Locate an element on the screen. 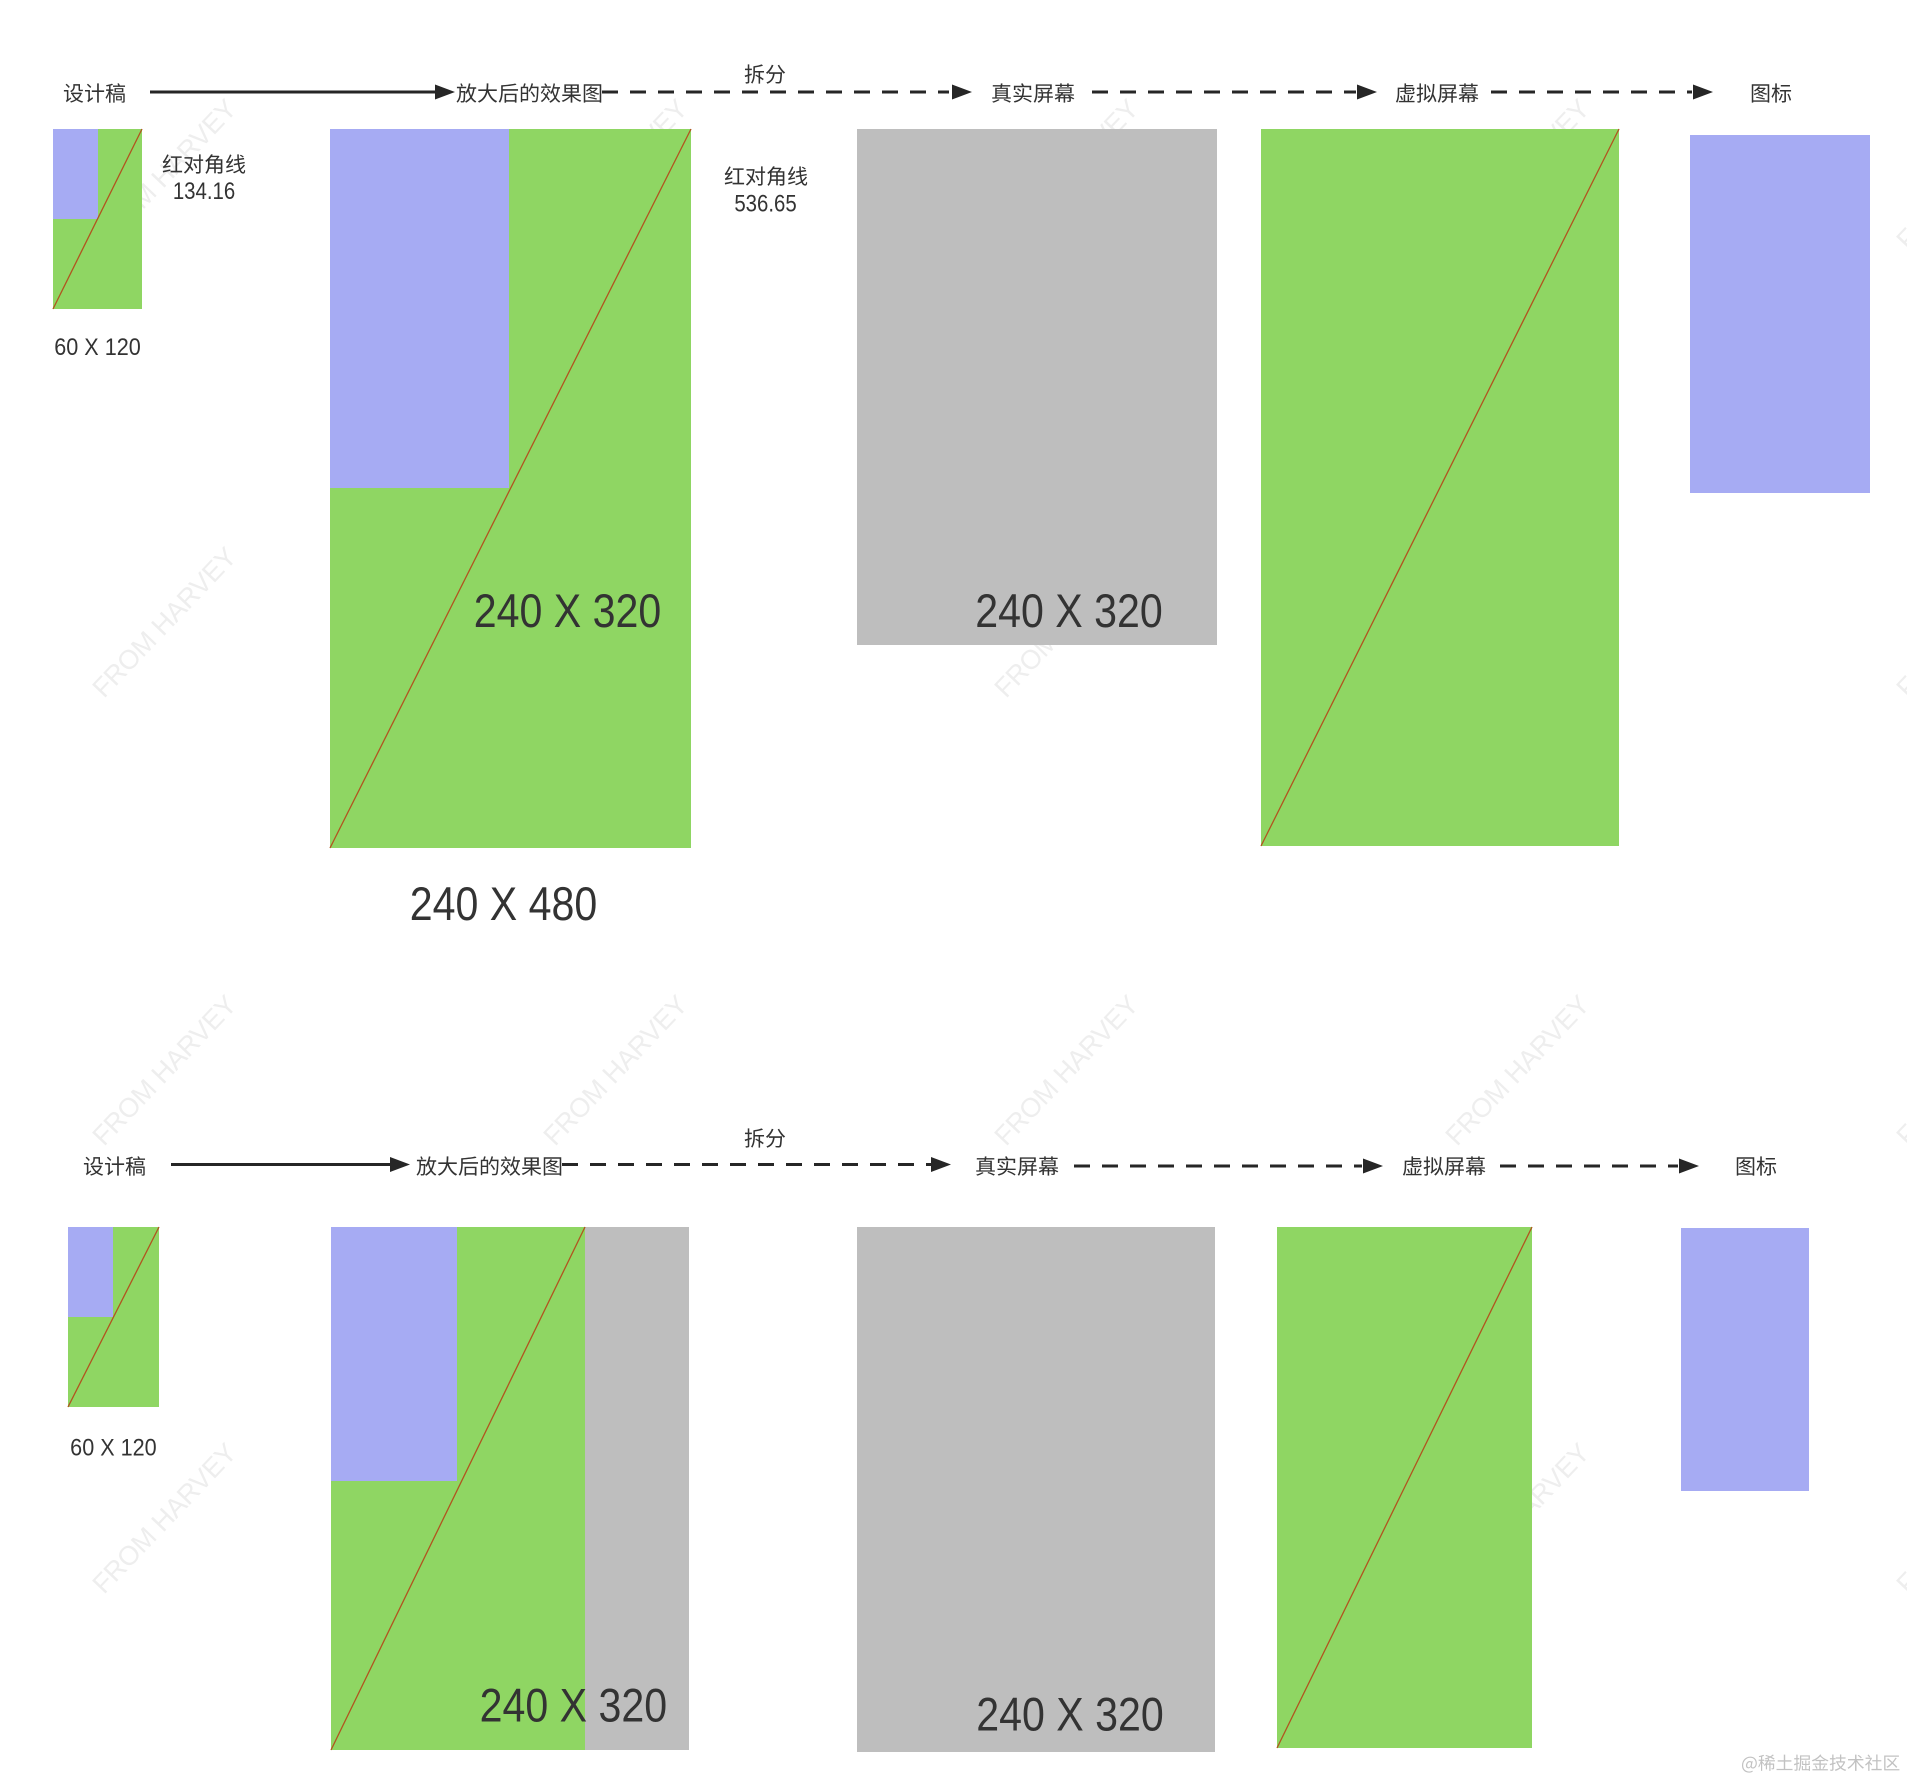 The height and width of the screenshot is (1774, 1907). svg-text: 240 X 480 is located at coordinates (504, 905).